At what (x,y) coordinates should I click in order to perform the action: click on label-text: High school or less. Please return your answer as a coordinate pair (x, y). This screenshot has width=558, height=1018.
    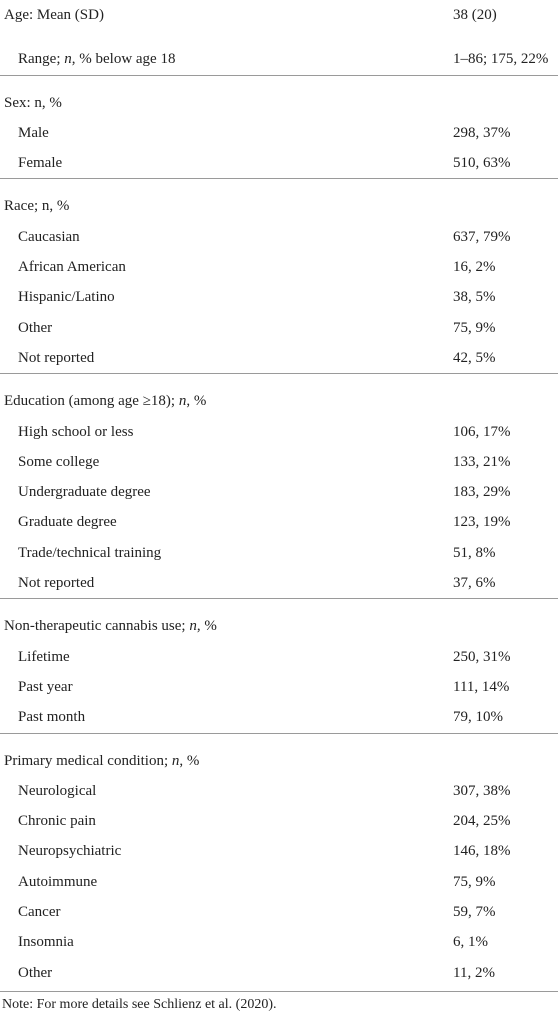
    Looking at the image, I should click on (76, 431).